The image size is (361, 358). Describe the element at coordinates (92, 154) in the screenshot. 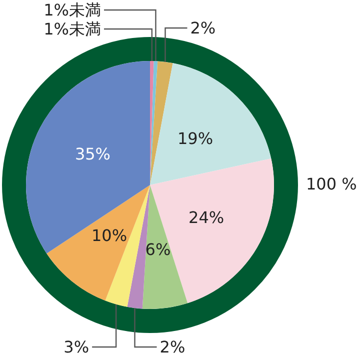

I see `data-label: 35%` at that location.